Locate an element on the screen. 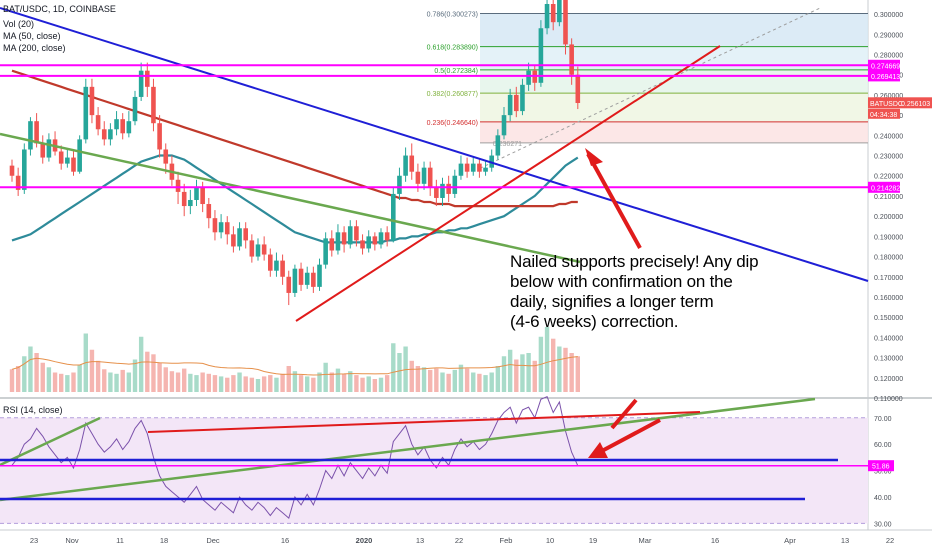 Image resolution: width=932 pixels, height=550 pixels. price-tick-label: 0.180000 is located at coordinates (888, 258).